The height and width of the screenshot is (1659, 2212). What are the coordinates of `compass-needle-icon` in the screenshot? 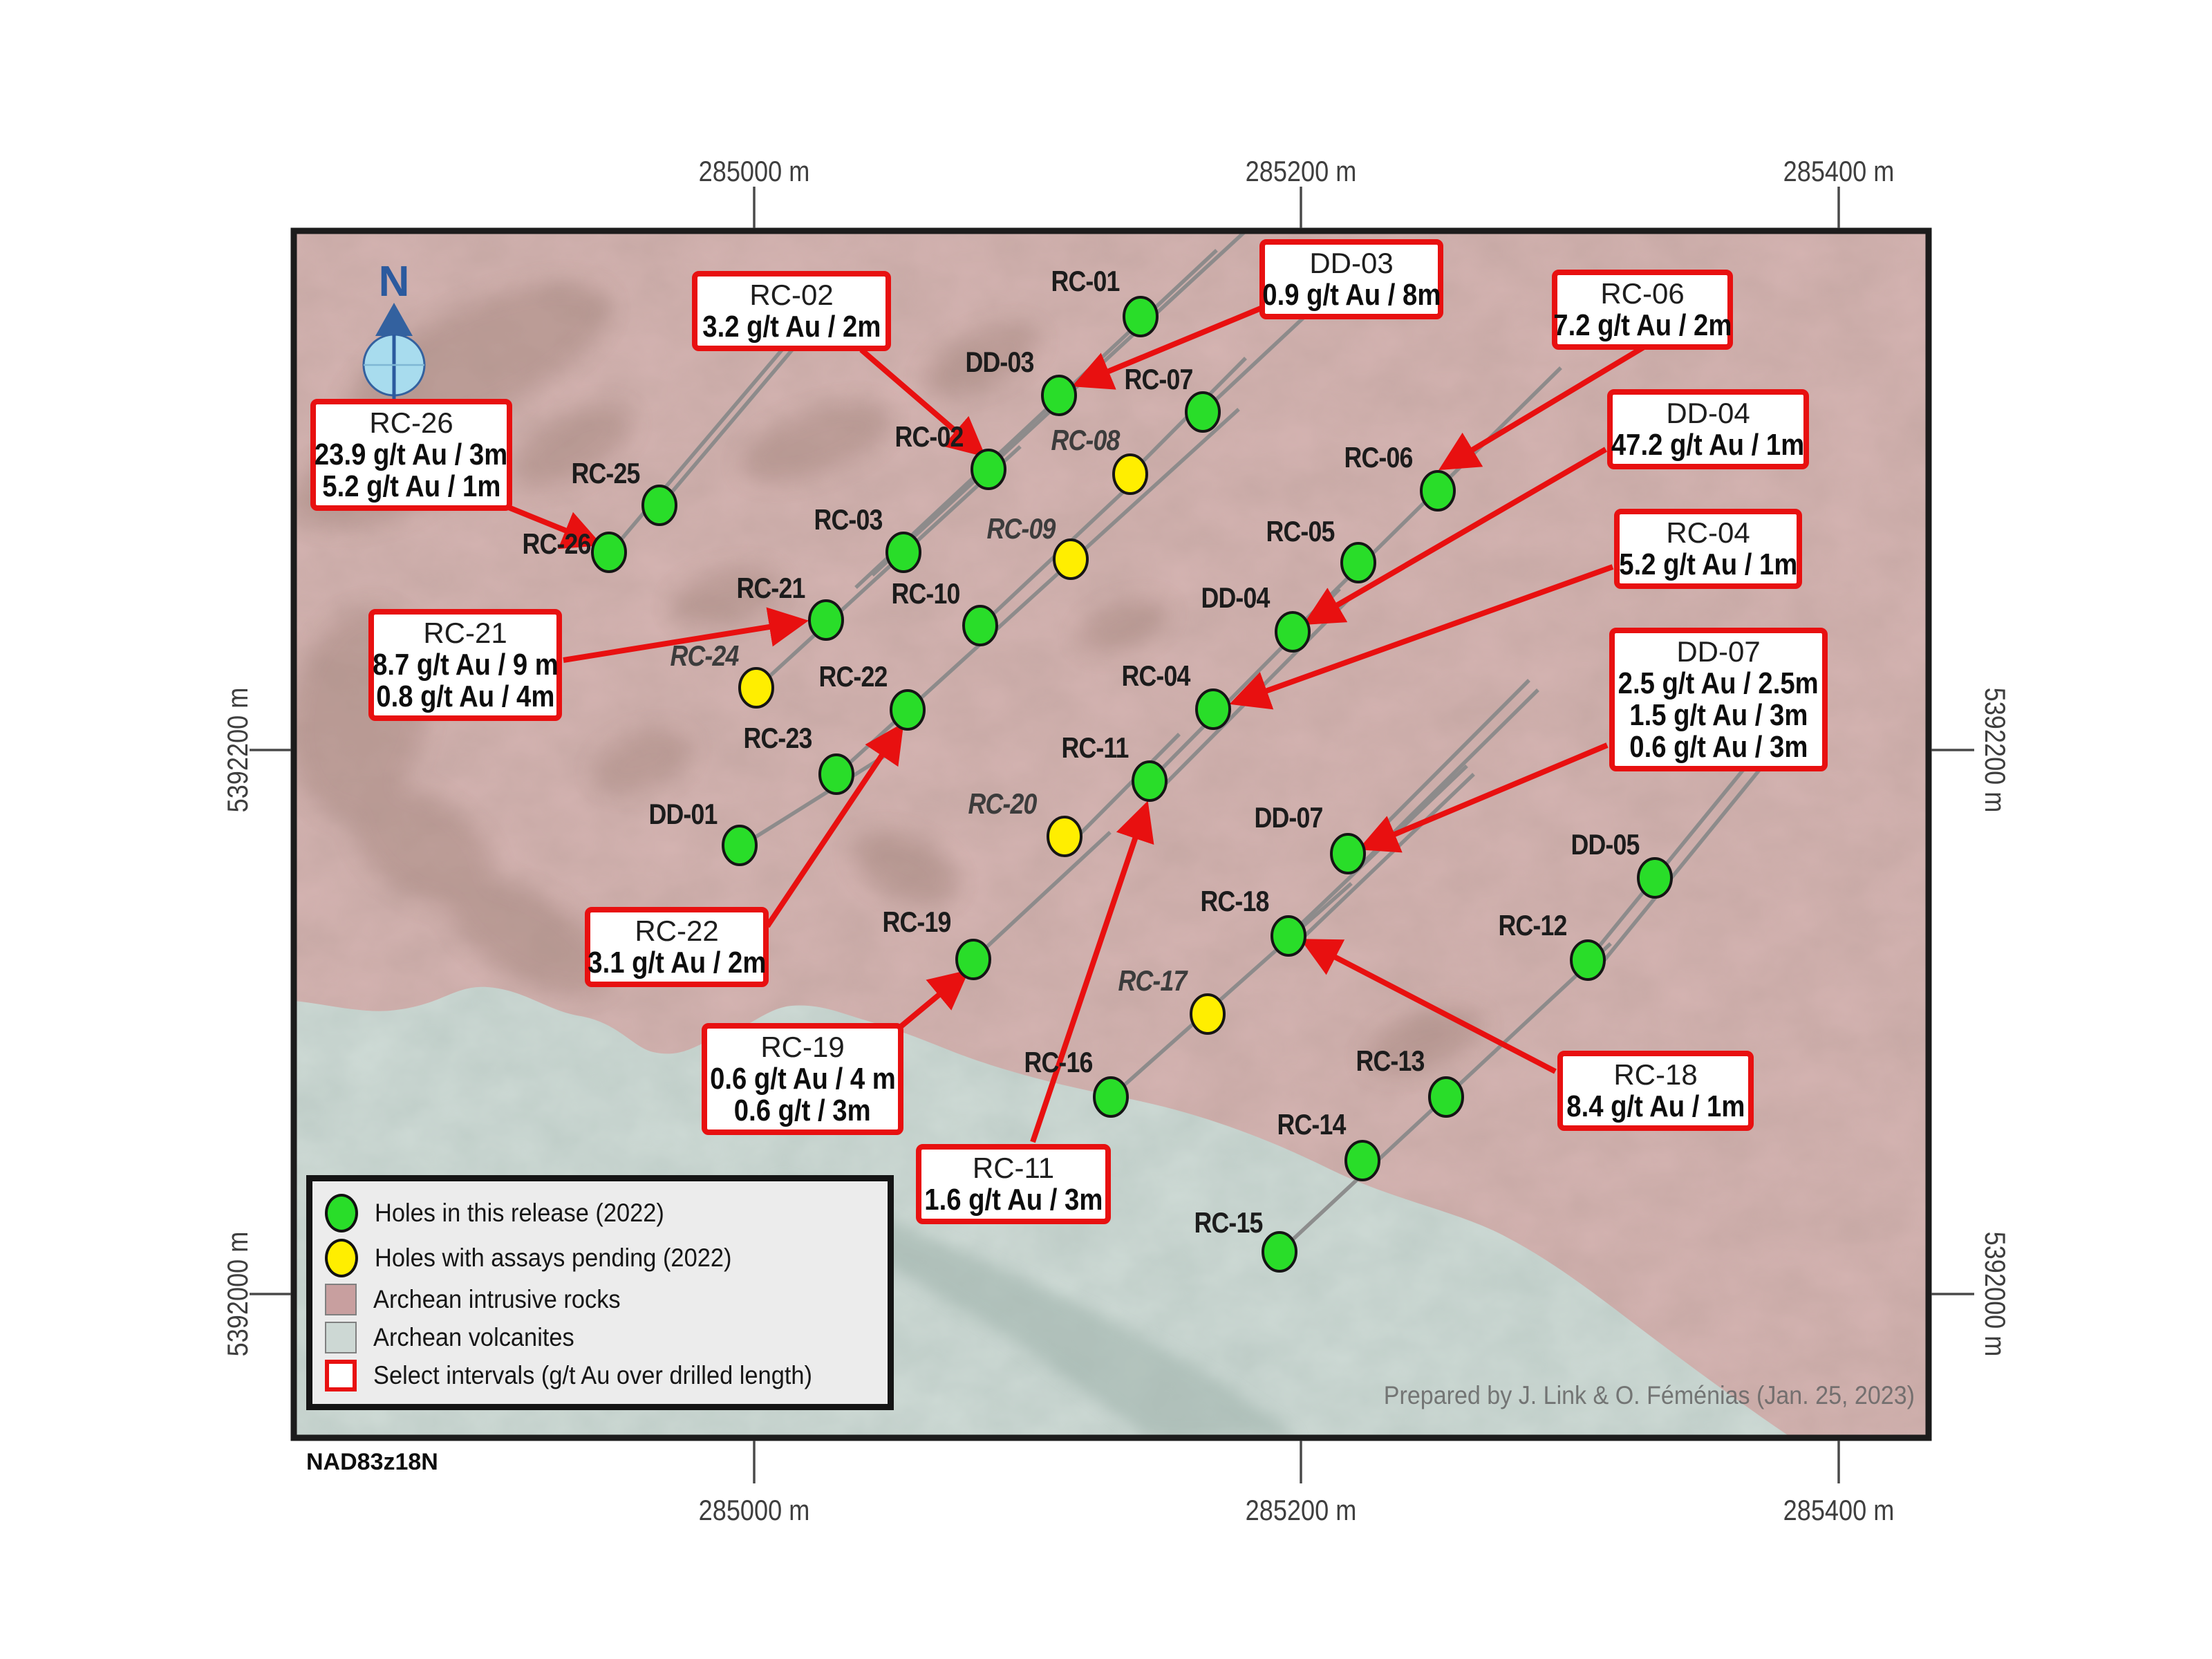 It's located at (394, 320).